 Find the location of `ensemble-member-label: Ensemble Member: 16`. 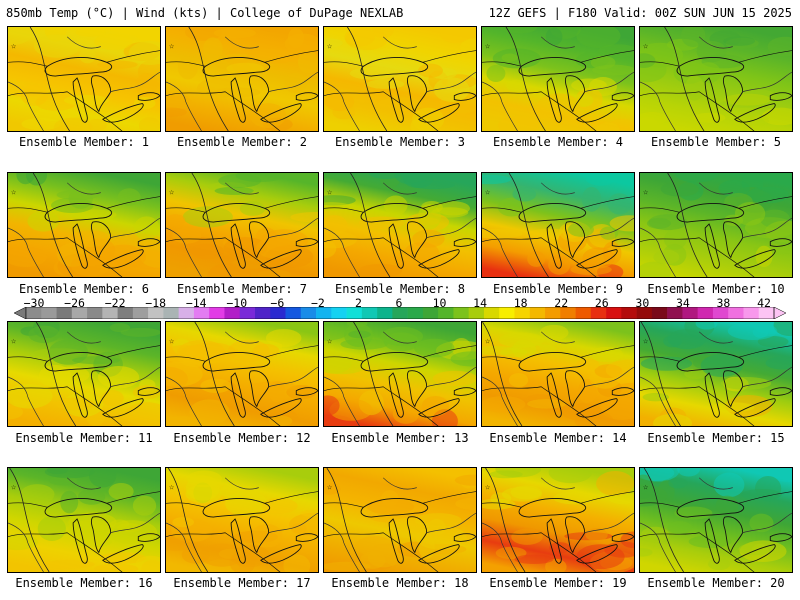

ensemble-member-label: Ensemble Member: 16 is located at coordinates (84, 583).